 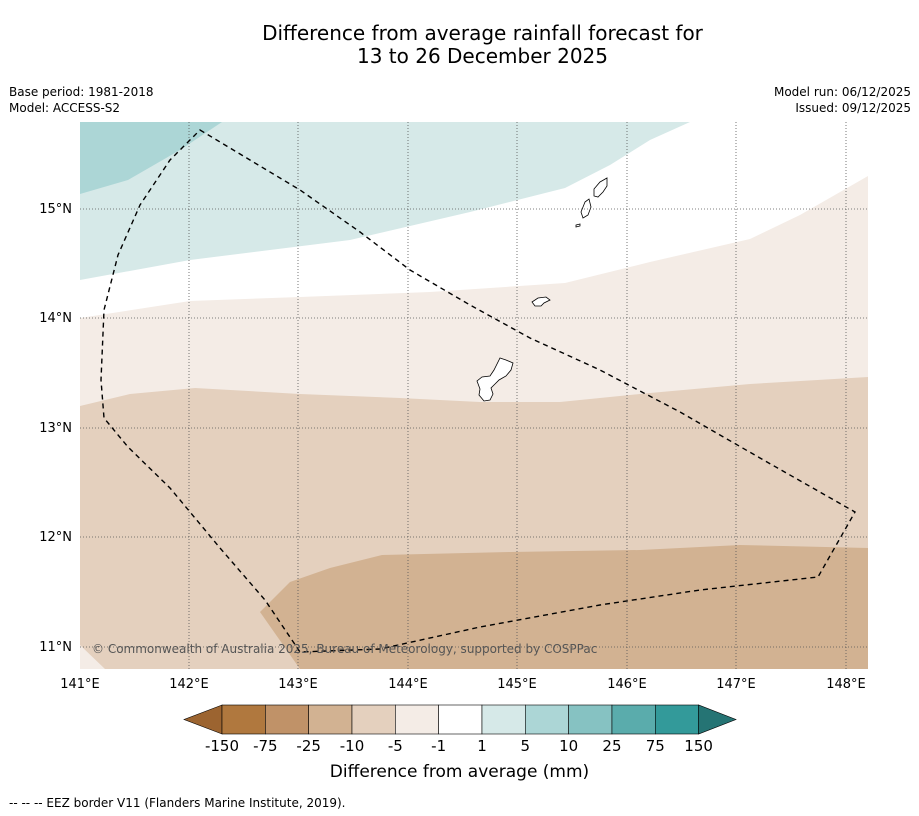 I want to click on lat-label: 11°N, so click(x=55, y=647).